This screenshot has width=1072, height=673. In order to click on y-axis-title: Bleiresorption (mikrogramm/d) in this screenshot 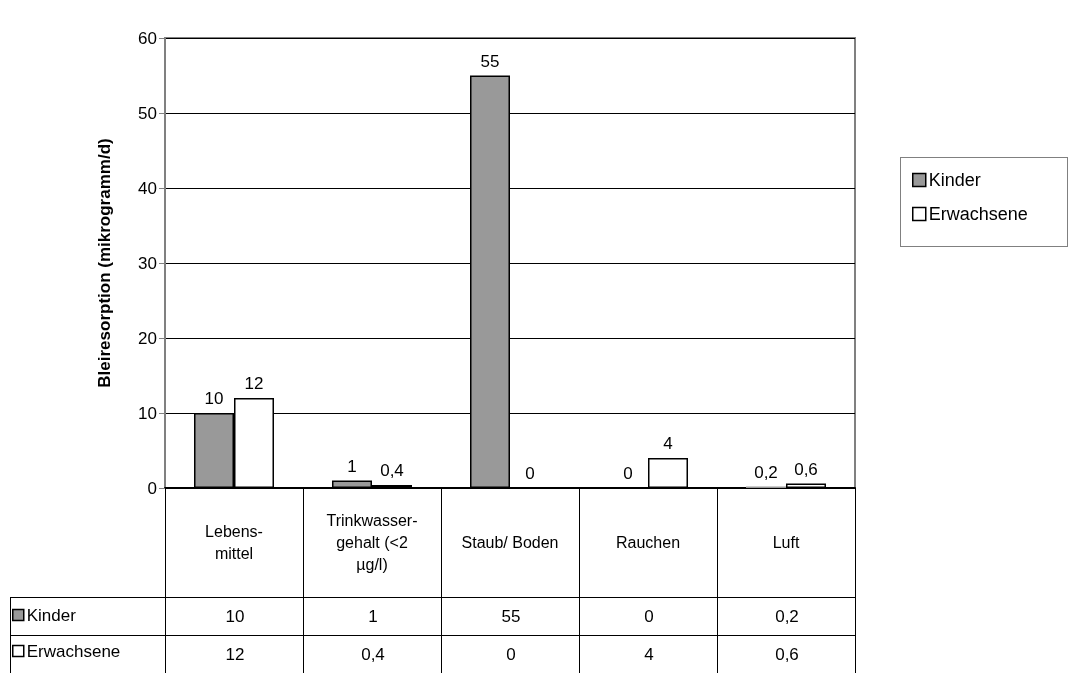, I will do `click(104, 263)`.